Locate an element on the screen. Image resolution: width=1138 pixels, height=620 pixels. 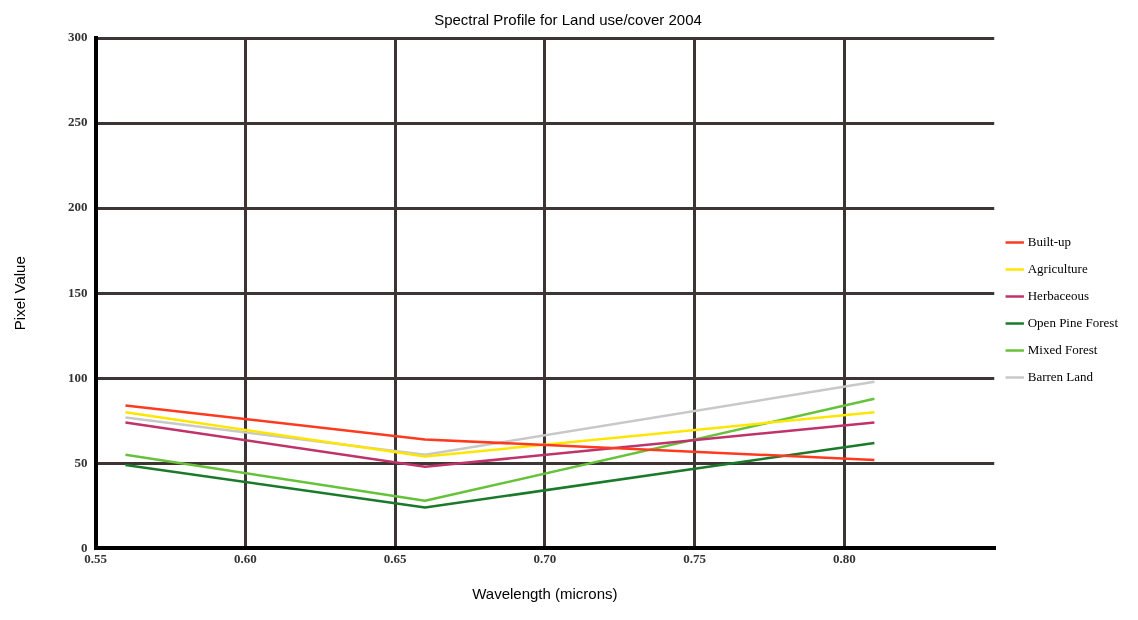
legend-label: Mixed Forest is located at coordinates (1062, 349).